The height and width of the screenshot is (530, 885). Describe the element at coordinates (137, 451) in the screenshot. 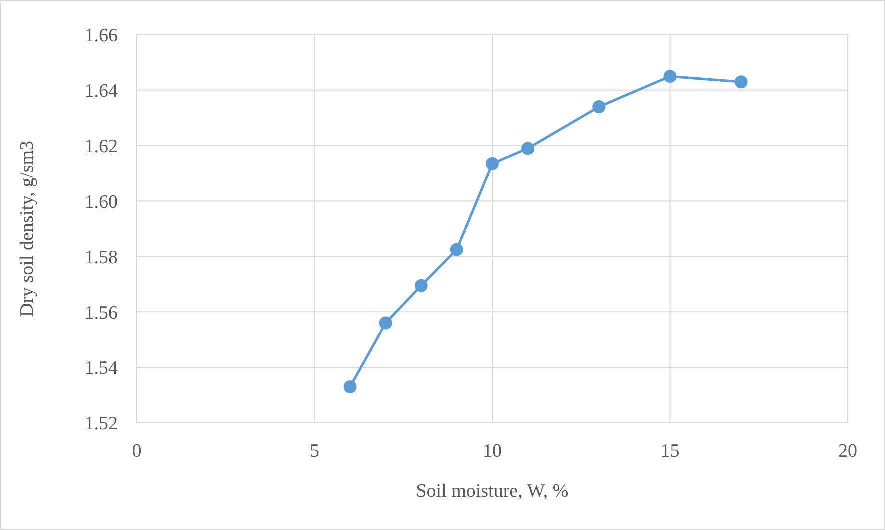

I see `x-tick-label: 0` at that location.